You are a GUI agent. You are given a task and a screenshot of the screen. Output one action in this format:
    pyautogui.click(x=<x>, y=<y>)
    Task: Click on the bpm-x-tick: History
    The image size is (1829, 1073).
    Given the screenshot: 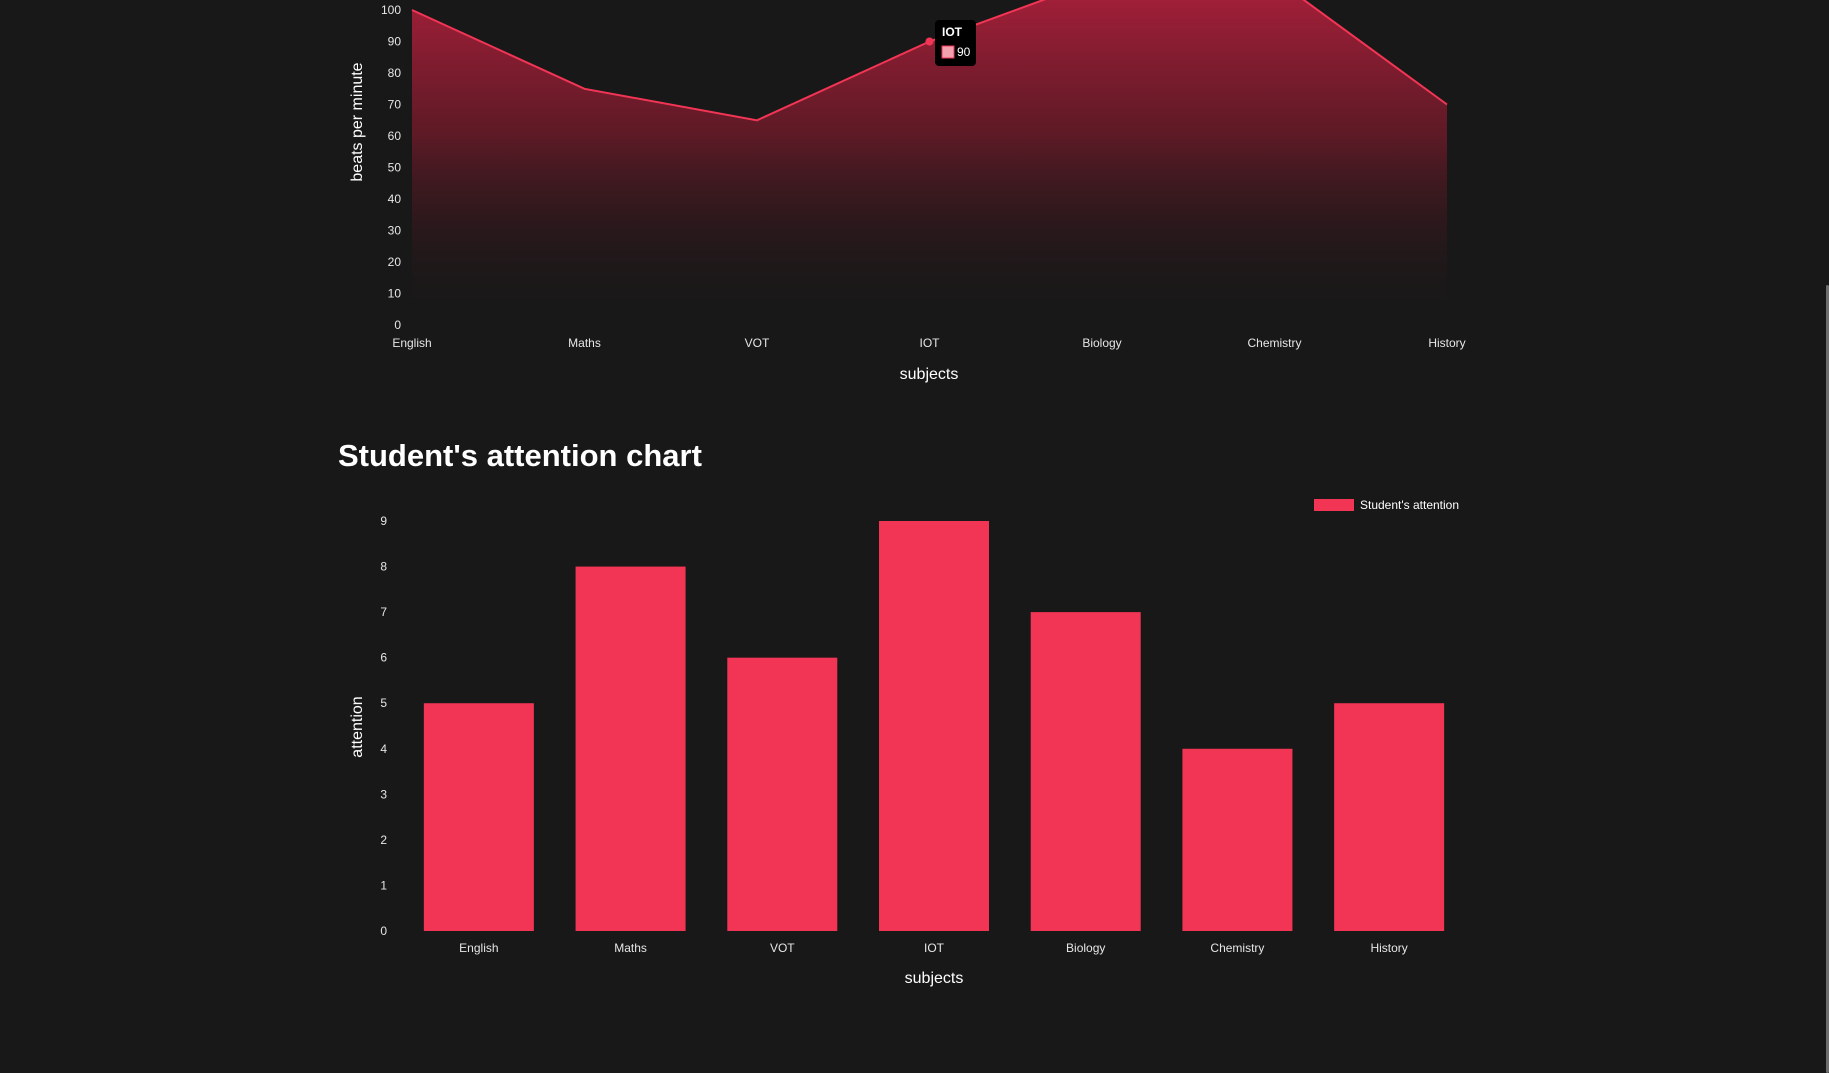 What is the action you would take?
    pyautogui.click(x=1446, y=343)
    